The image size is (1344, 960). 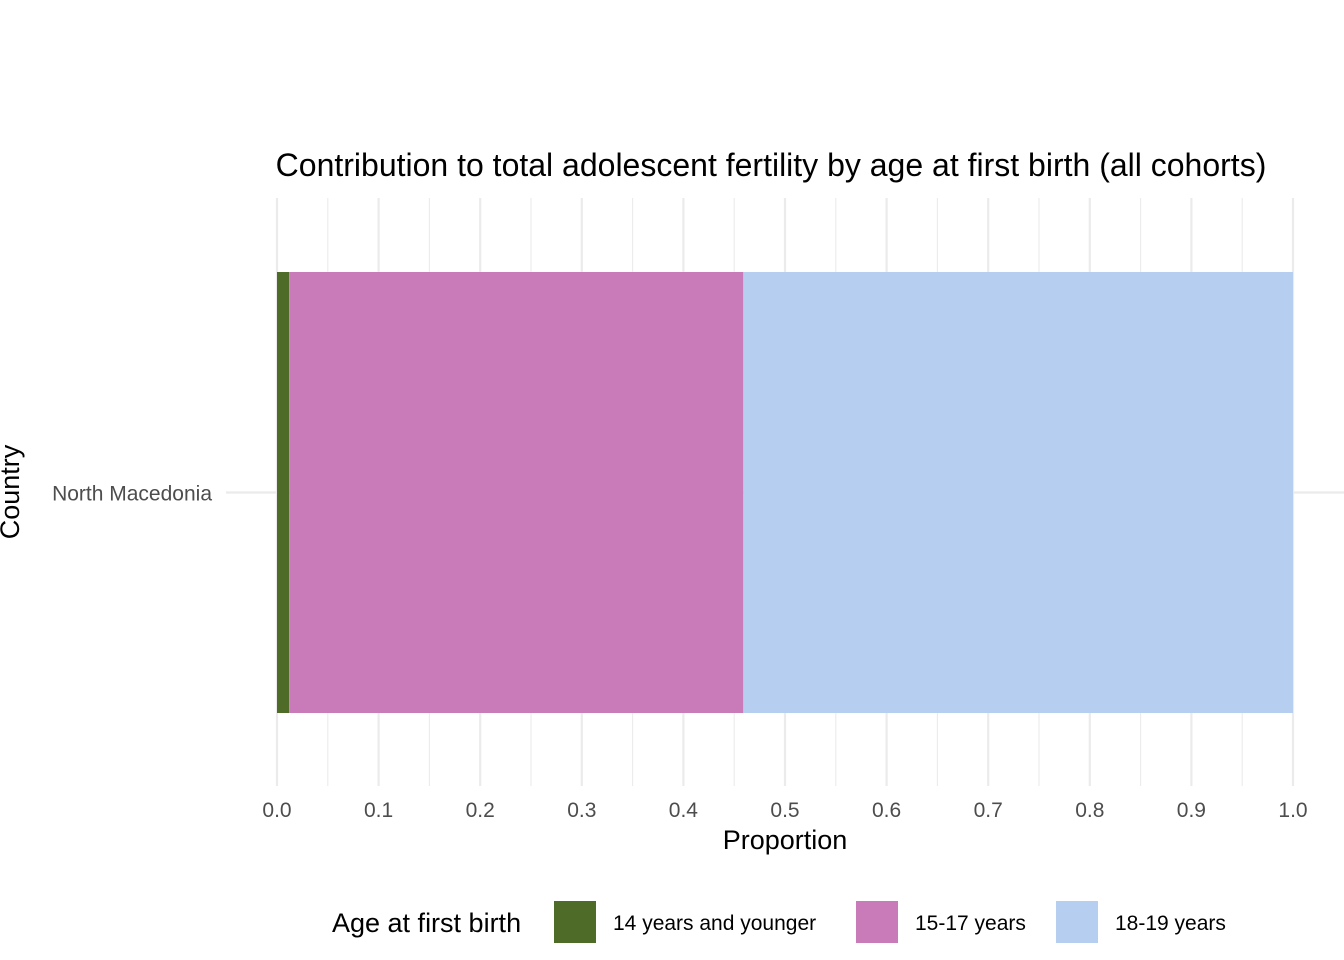 I want to click on x-tick-label: 0.1, so click(x=378, y=810).